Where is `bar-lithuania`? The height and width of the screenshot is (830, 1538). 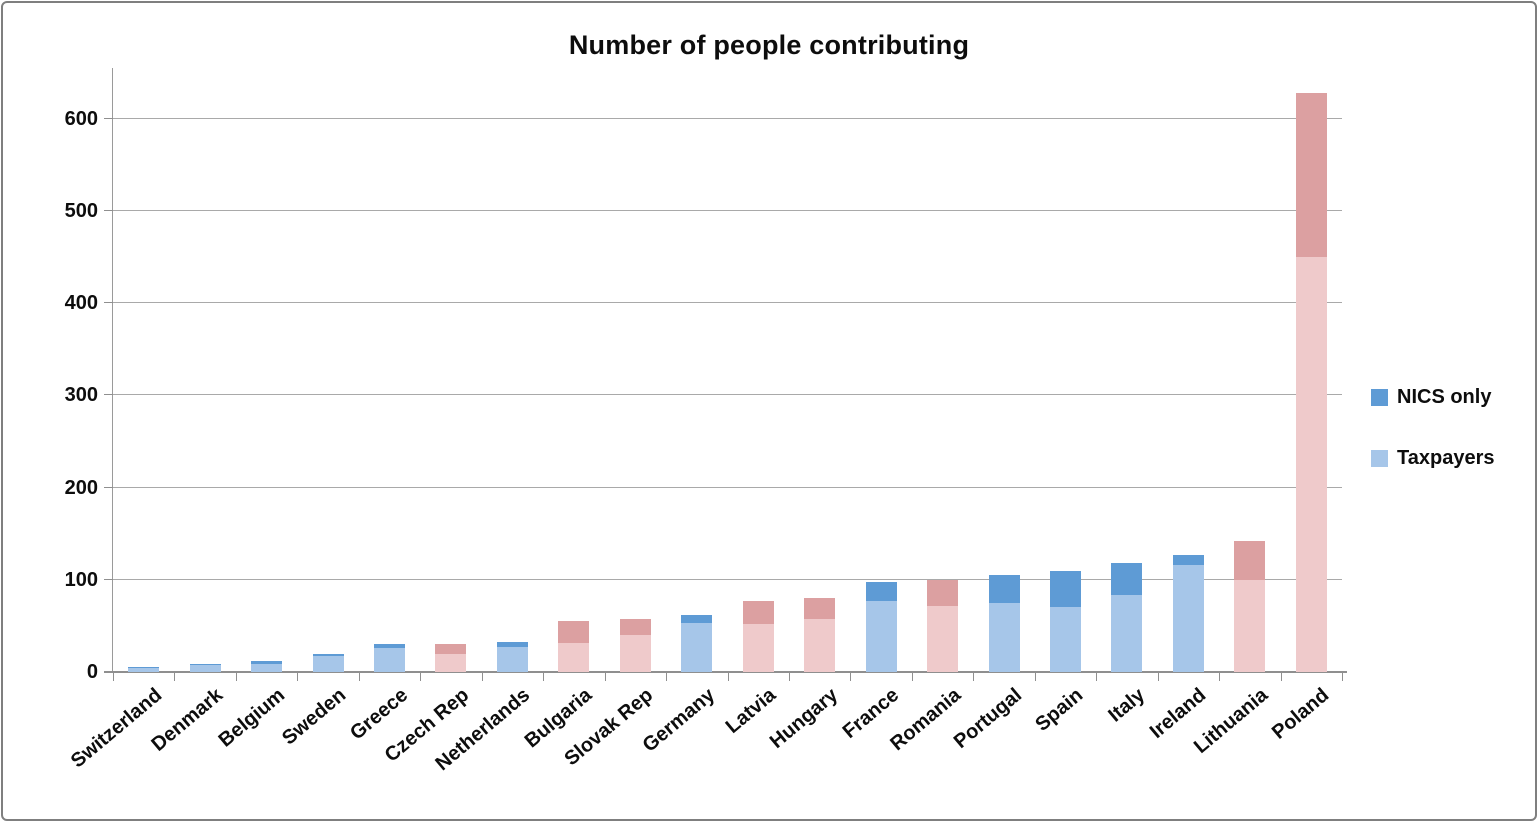 bar-lithuania is located at coordinates (1250, 606).